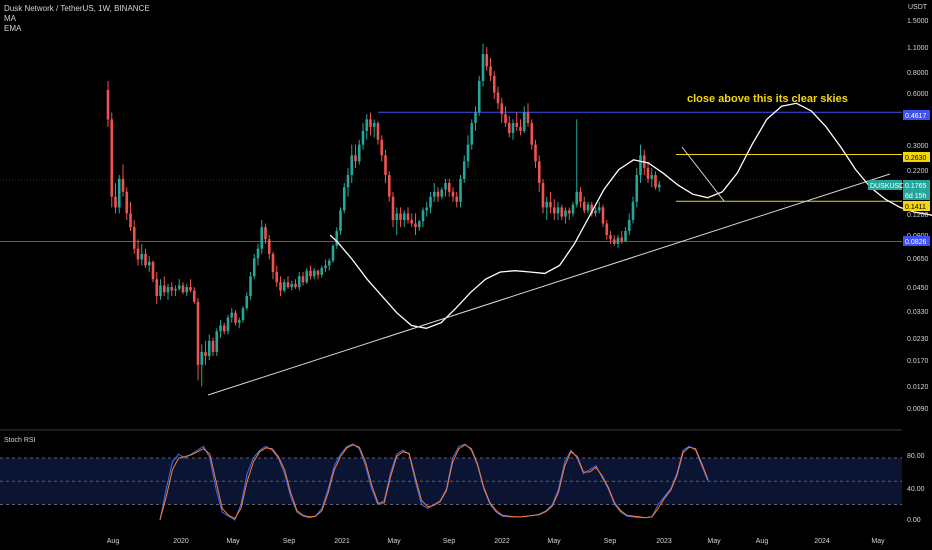 The width and height of the screenshot is (932, 550). Describe the element at coordinates (918, 312) in the screenshot. I see `y-tick-label: 0.0330` at that location.